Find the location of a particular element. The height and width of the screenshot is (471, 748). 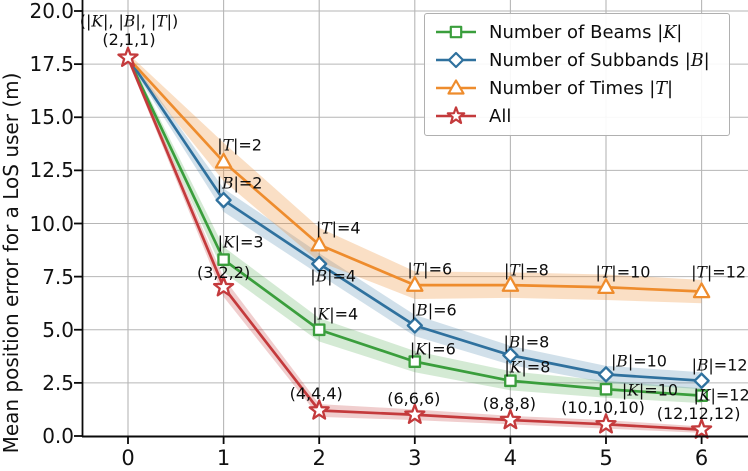

data-point-label: |K|=8 is located at coordinates (527, 367).